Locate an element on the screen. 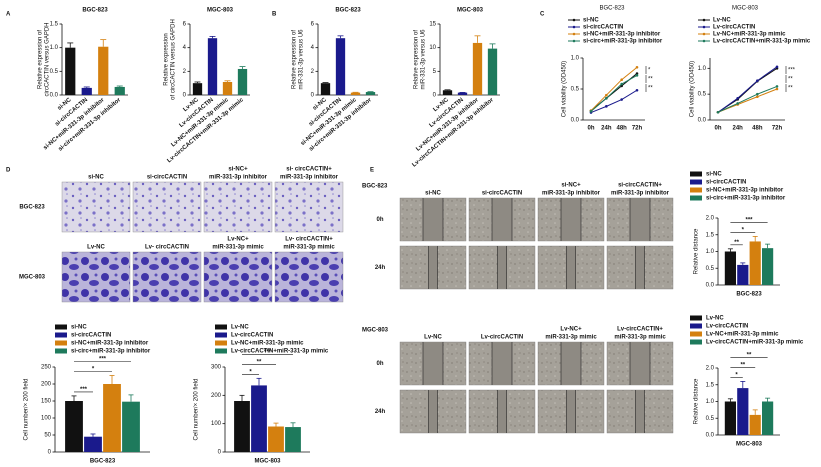 The width and height of the screenshot is (821, 467). panel-letter: B is located at coordinates (274, 15).